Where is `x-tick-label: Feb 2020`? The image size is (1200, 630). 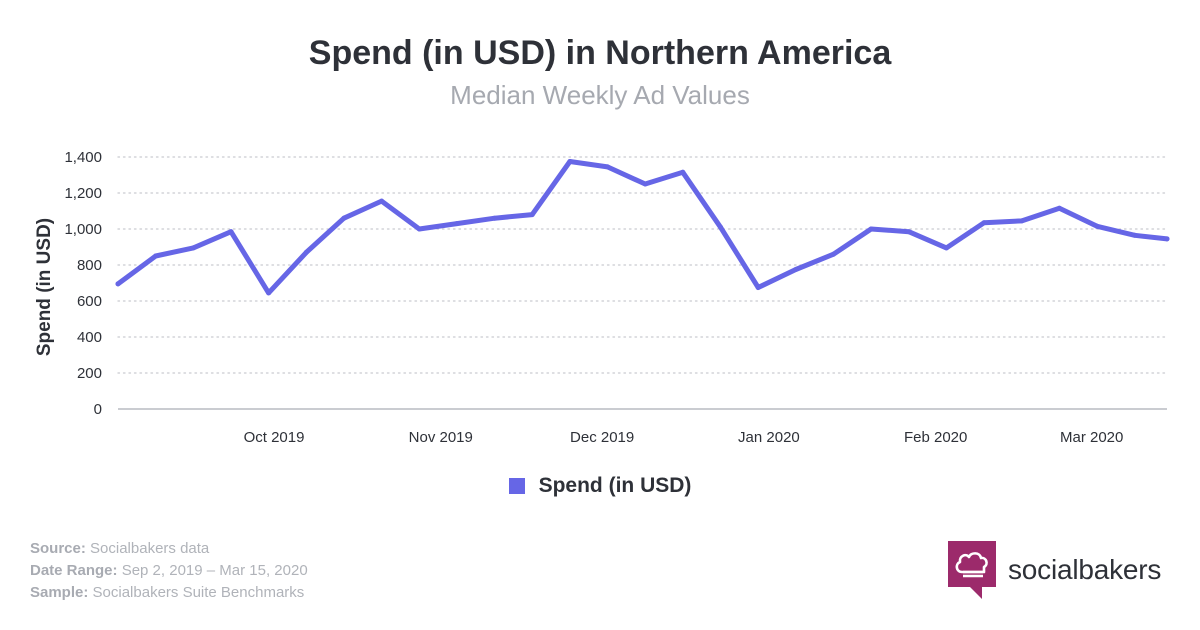 x-tick-label: Feb 2020 is located at coordinates (935, 437).